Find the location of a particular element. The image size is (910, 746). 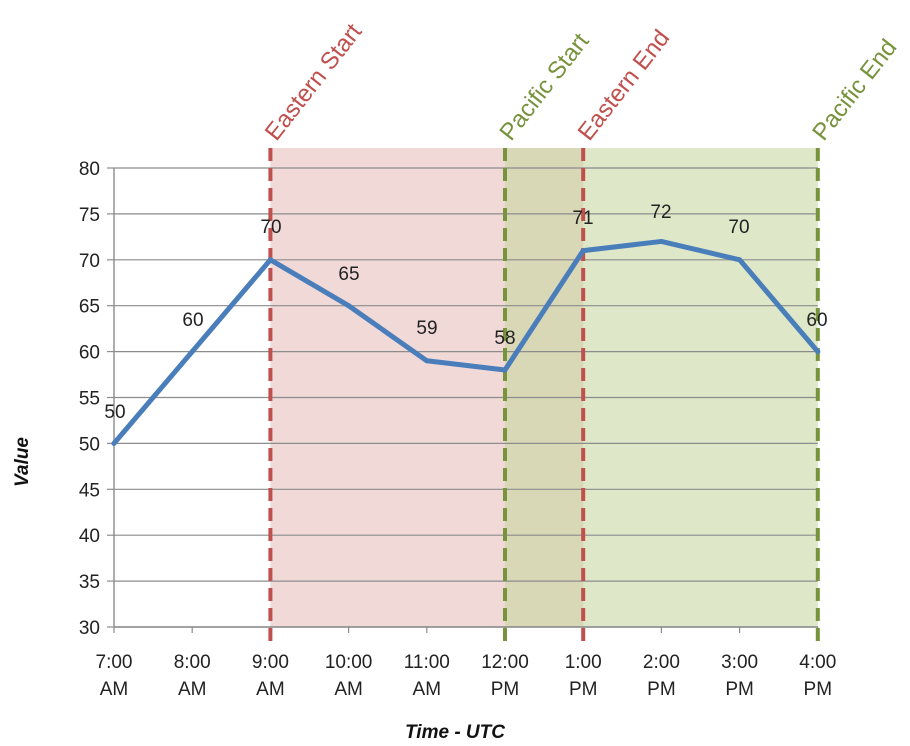

y-axis-title: Value is located at coordinates (22, 462).